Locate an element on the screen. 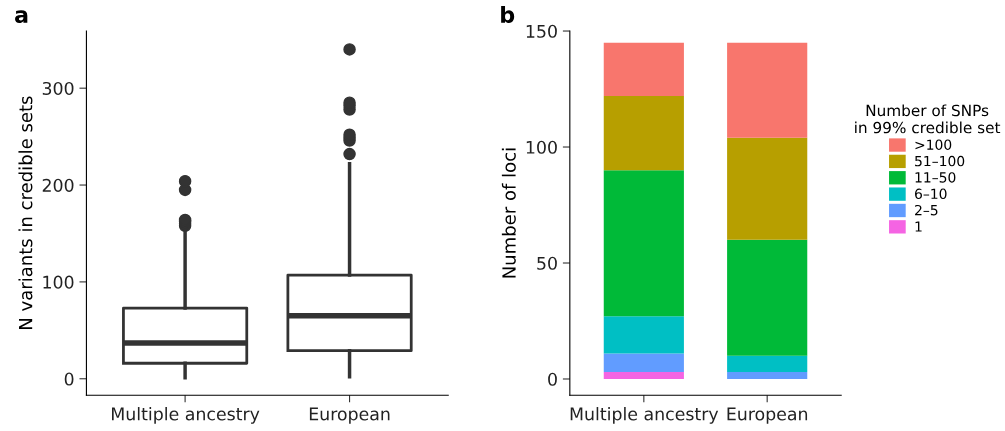 This screenshot has height=431, width=1005. y-tick-label: 50 is located at coordinates (547, 263).